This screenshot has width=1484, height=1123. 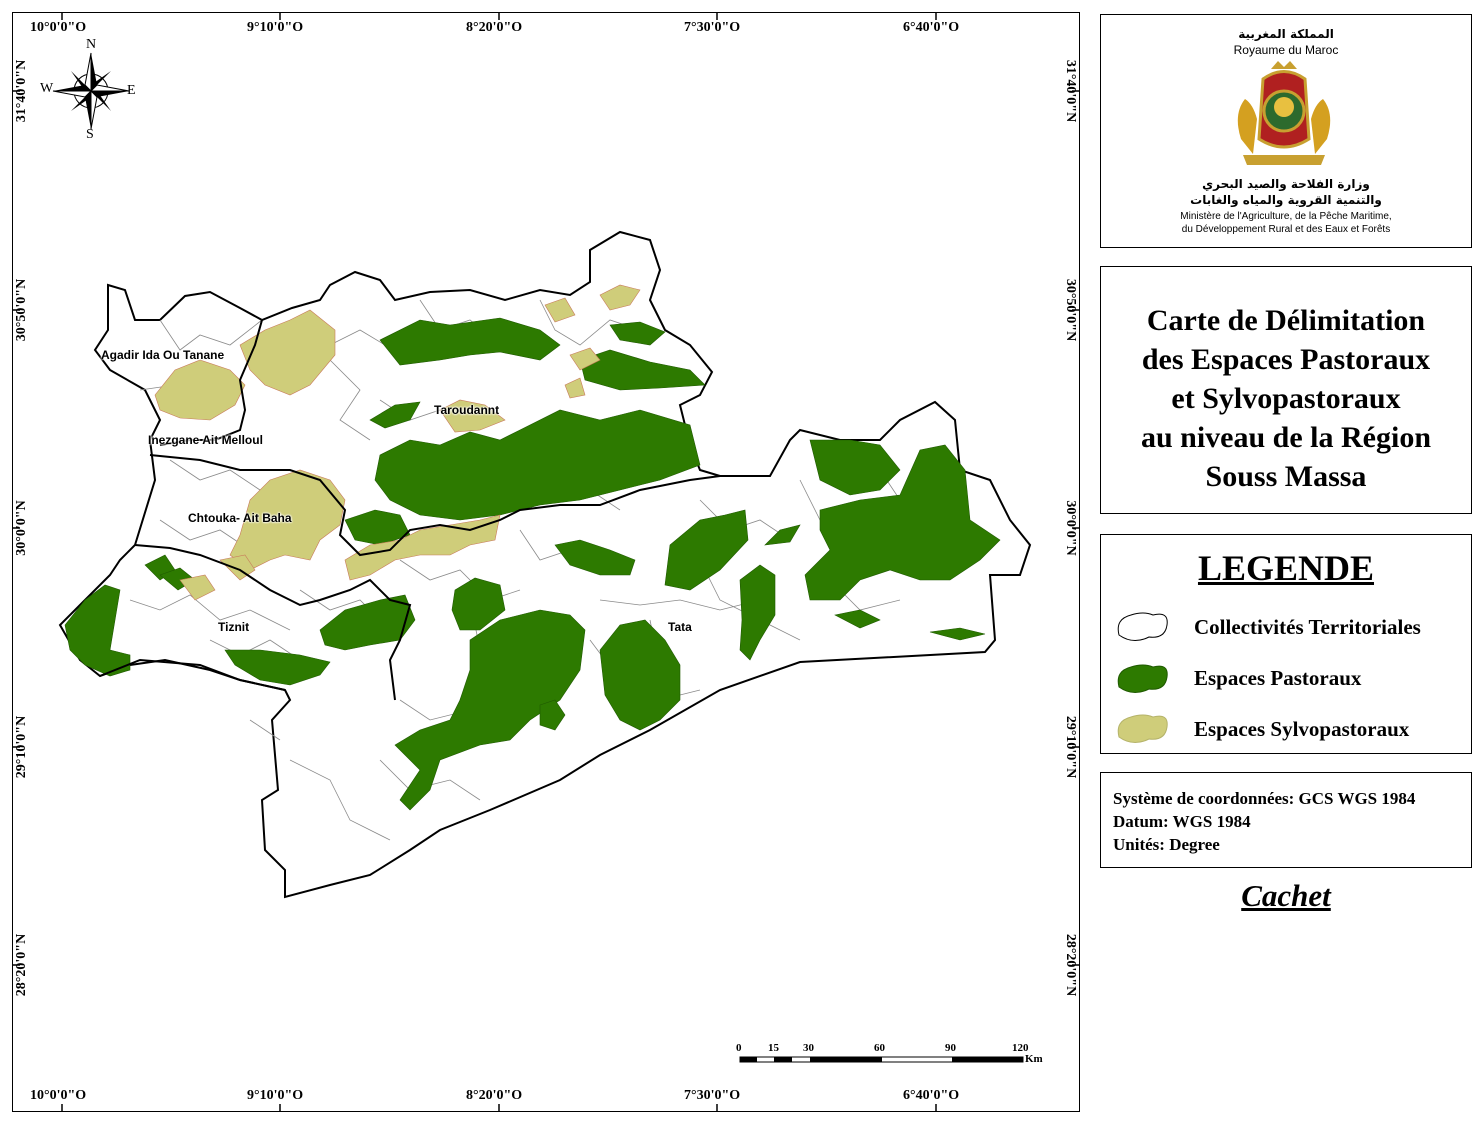 What do you see at coordinates (1278, 678) in the screenshot?
I see `legend-label-pastoral: Espaces Pastoraux` at bounding box center [1278, 678].